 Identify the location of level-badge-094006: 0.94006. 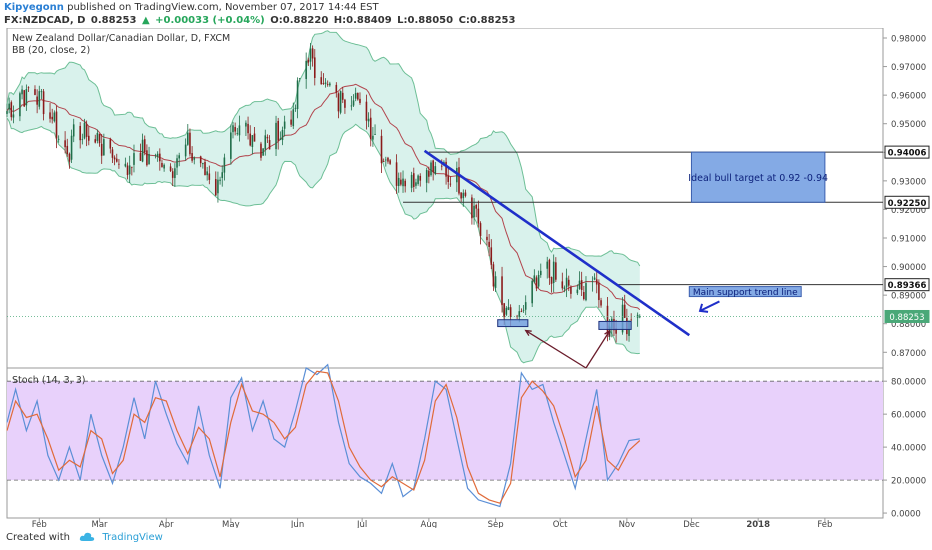
(907, 152).